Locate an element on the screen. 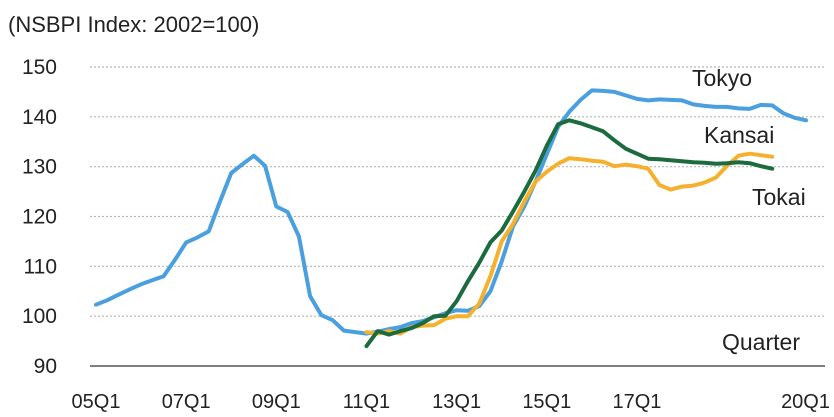 The image size is (834, 417). x-tick-label: 17Q1 is located at coordinates (636, 402).